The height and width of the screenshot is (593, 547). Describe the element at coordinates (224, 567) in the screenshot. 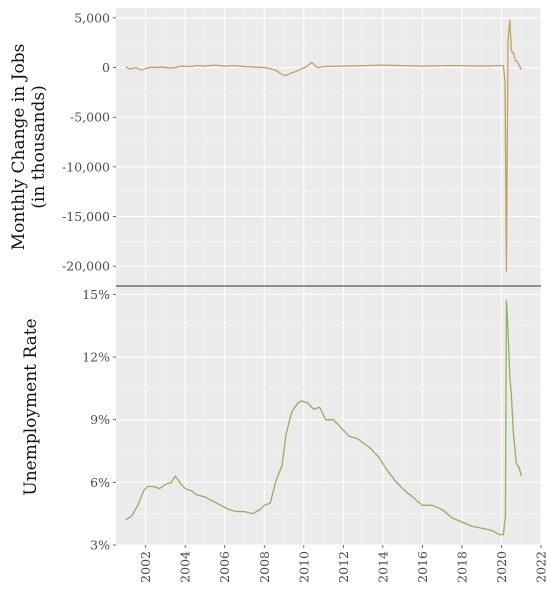

I see `x-tick-label: 2006` at that location.